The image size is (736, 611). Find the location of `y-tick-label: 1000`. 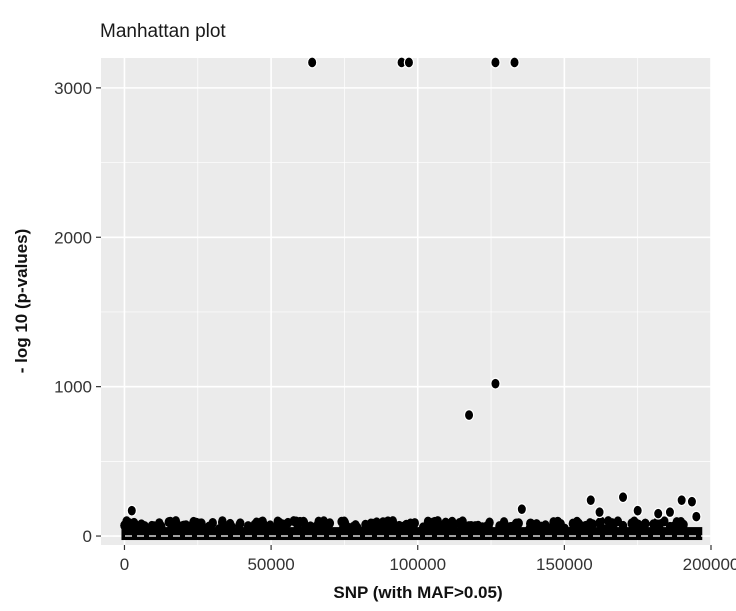

y-tick-label: 1000 is located at coordinates (73, 387).